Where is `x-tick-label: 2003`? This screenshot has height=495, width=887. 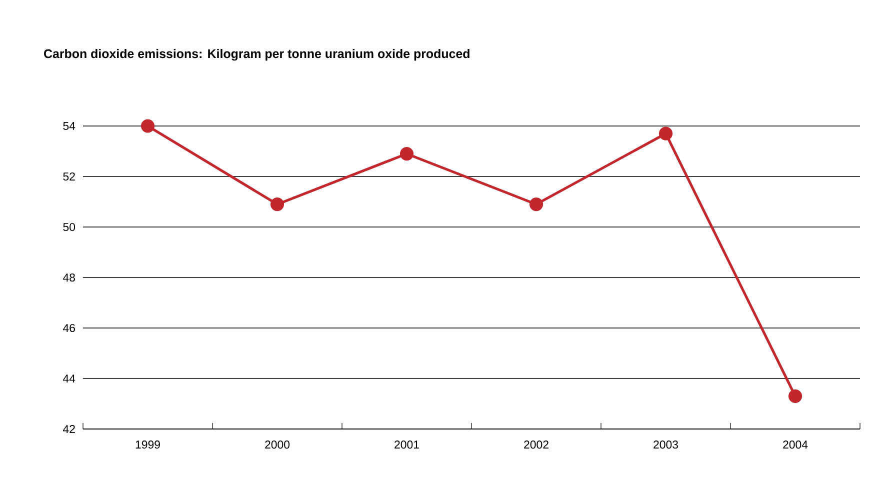
x-tick-label: 2003 is located at coordinates (666, 444).